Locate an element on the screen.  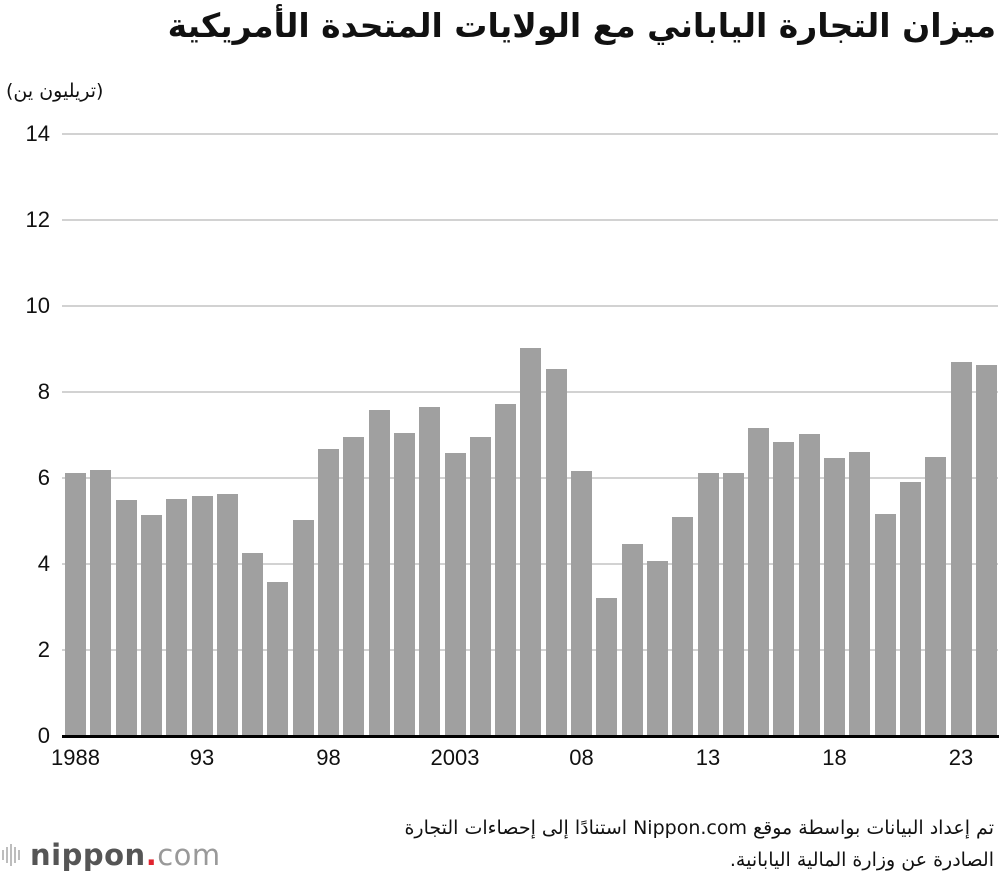
source-line-2: الصادرة عن وزارة المالية اليابانية. is located at coordinates (861, 860).